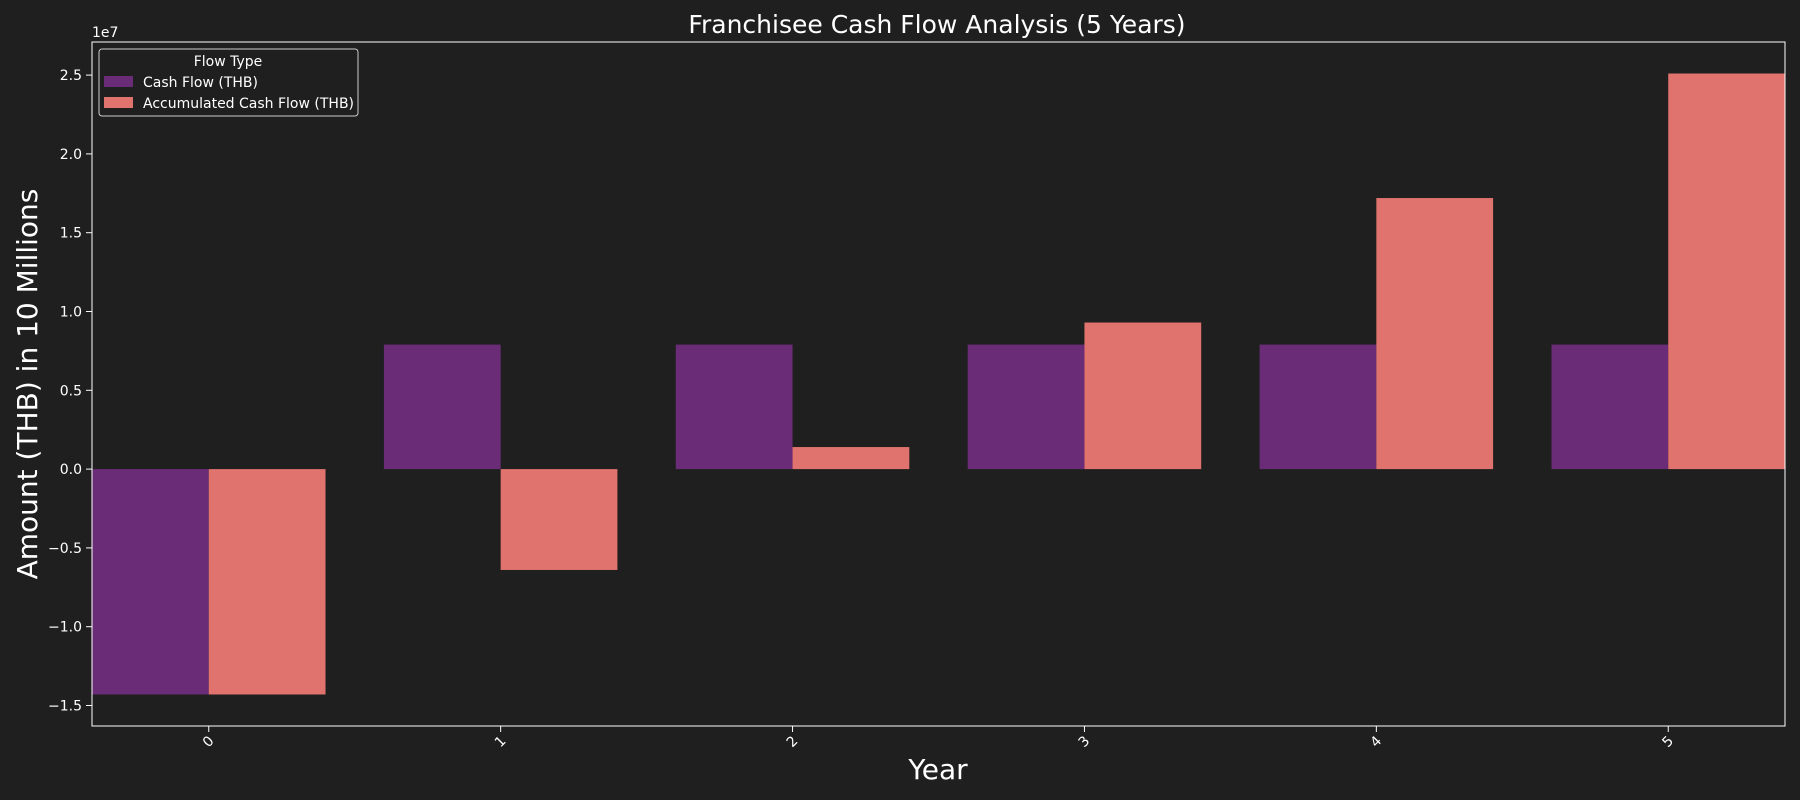 The height and width of the screenshot is (800, 1800). I want to click on y-axis-label: Amount (THB) in 10 Millions, so click(27, 384).